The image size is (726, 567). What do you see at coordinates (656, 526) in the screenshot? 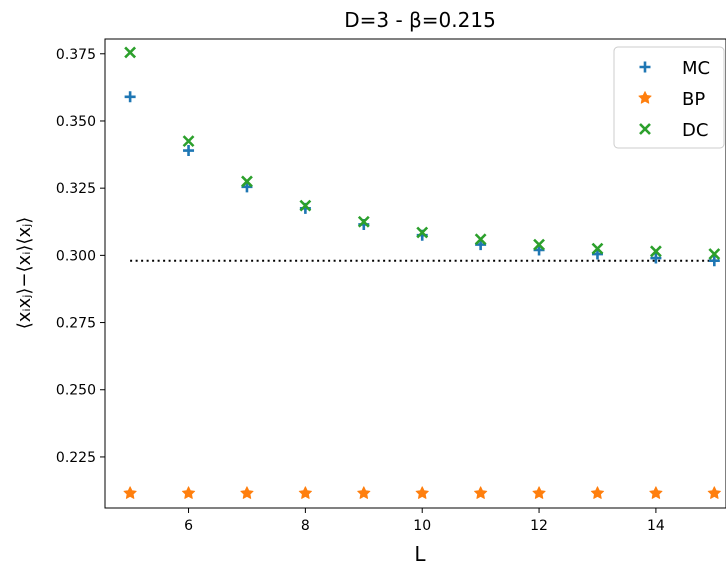
I see `x-tick-label: 14` at bounding box center [656, 526].